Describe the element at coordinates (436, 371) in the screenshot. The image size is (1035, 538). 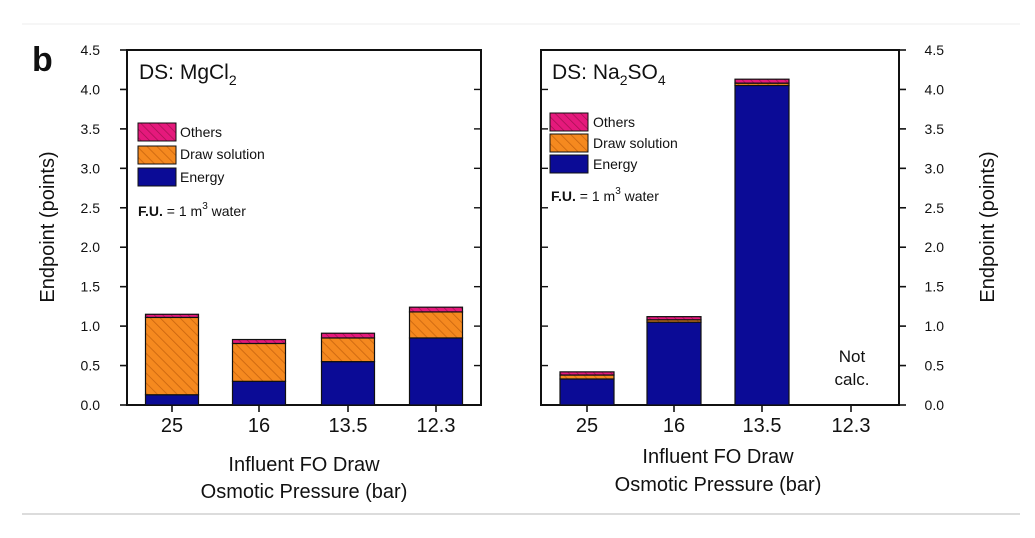
I see `bar-energy-12.3` at that location.